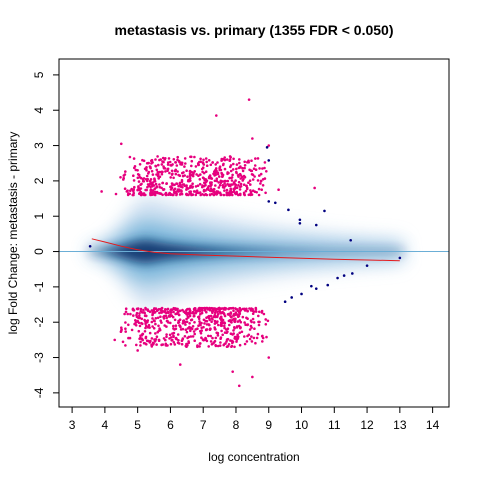  What do you see at coordinates (39, 180) in the screenshot?
I see `y-tick-label: 2` at bounding box center [39, 180].